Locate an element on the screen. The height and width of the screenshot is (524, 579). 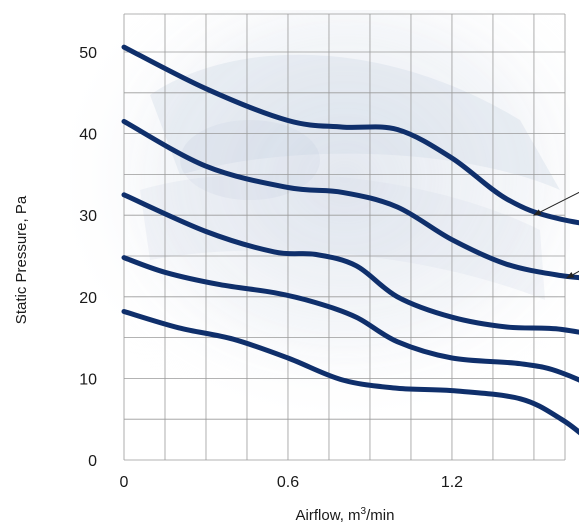
x-tick-label: 1.2 is located at coordinates (452, 482).